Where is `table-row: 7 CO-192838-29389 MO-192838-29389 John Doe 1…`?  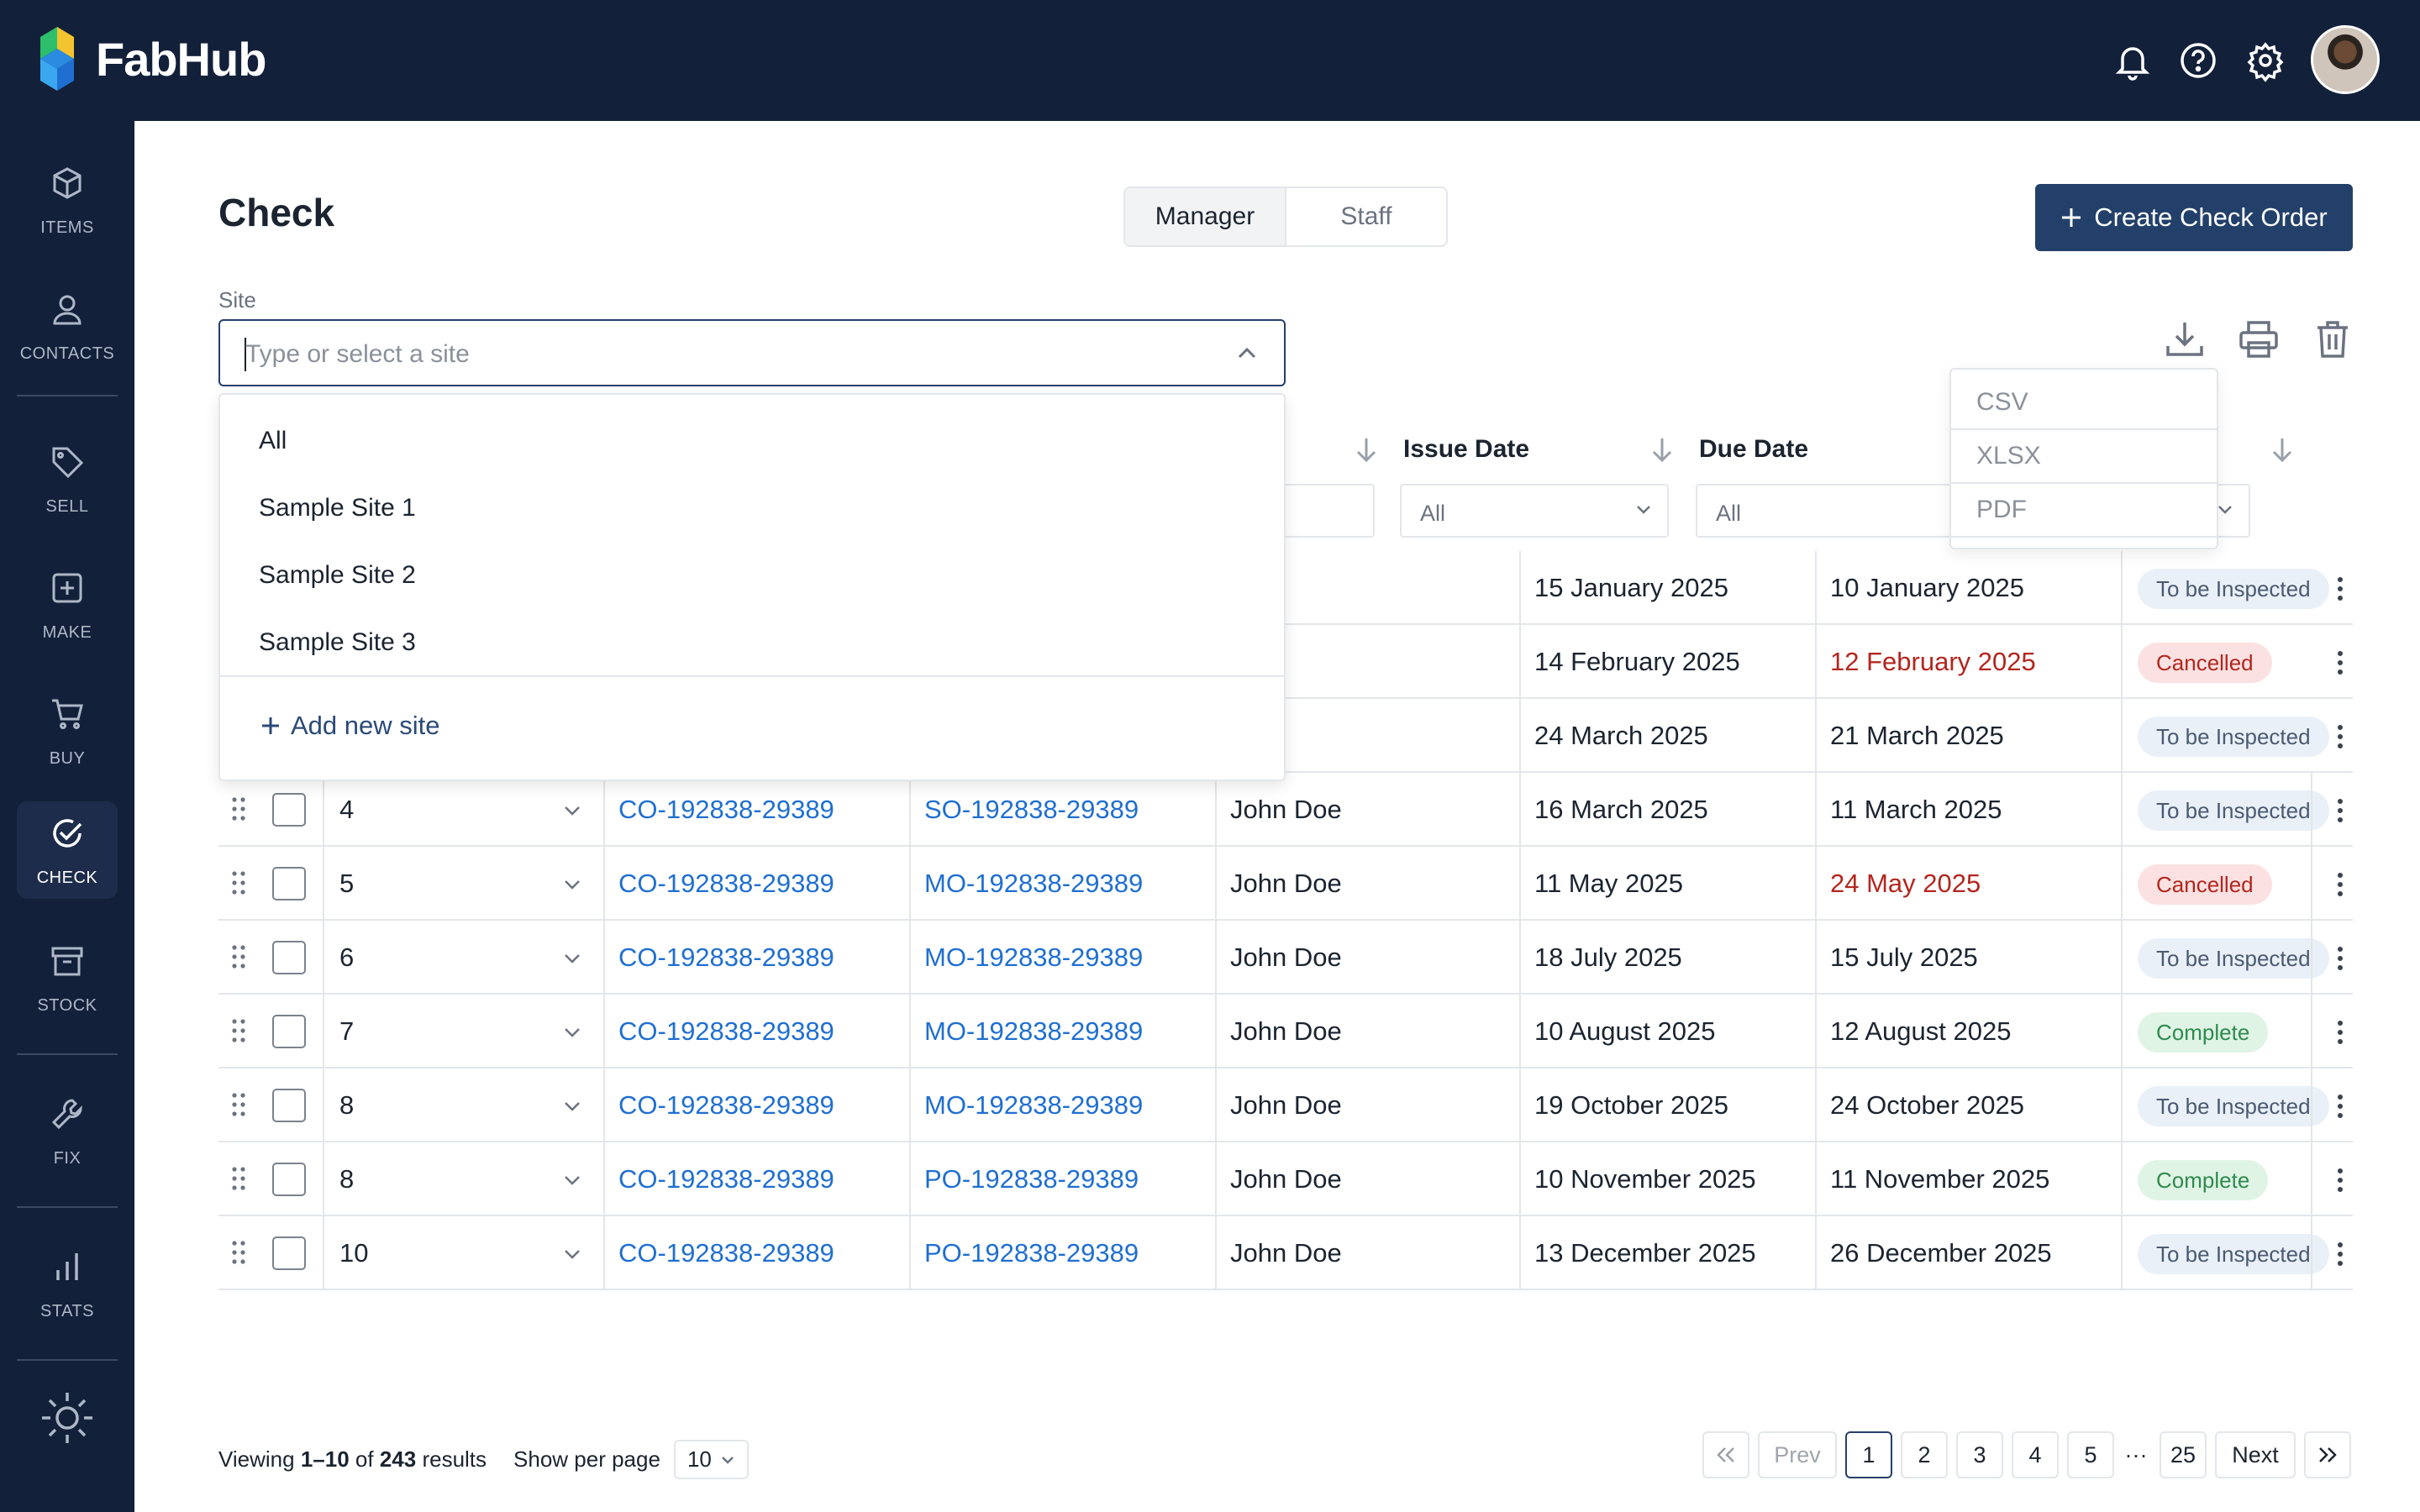 table-row: 7 CO-192838-29389 MO-192838-29389 John Doe 1… is located at coordinates (1286, 1031).